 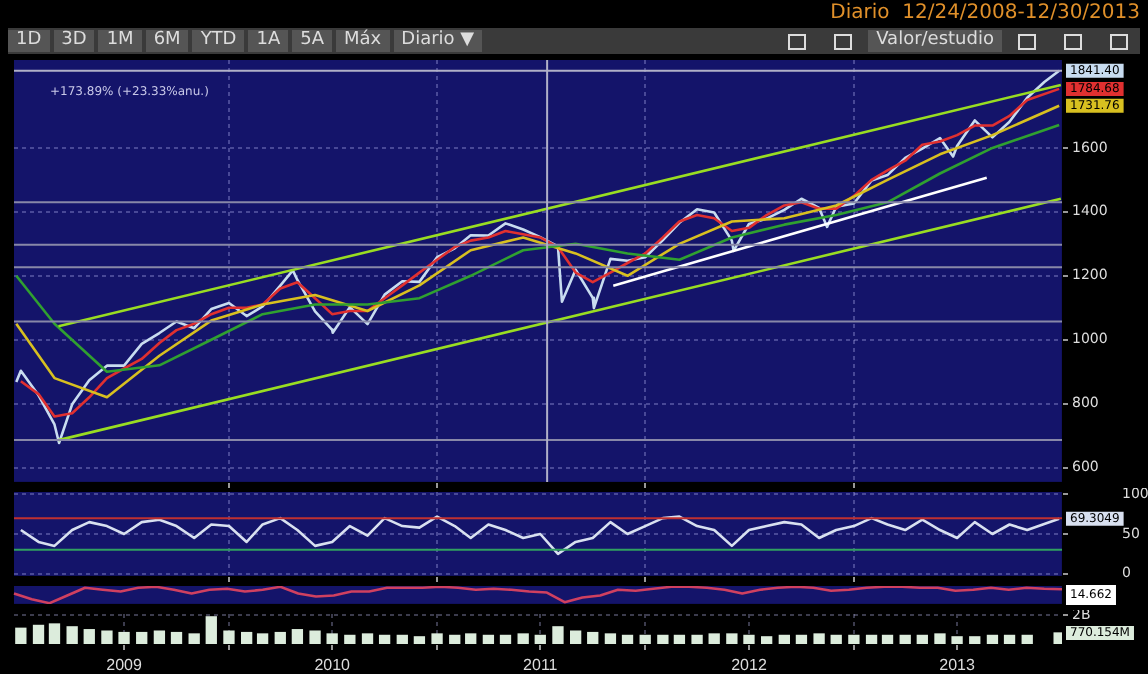 What do you see at coordinates (749, 665) in the screenshot?
I see `x-tick-label: 2012` at bounding box center [749, 665].